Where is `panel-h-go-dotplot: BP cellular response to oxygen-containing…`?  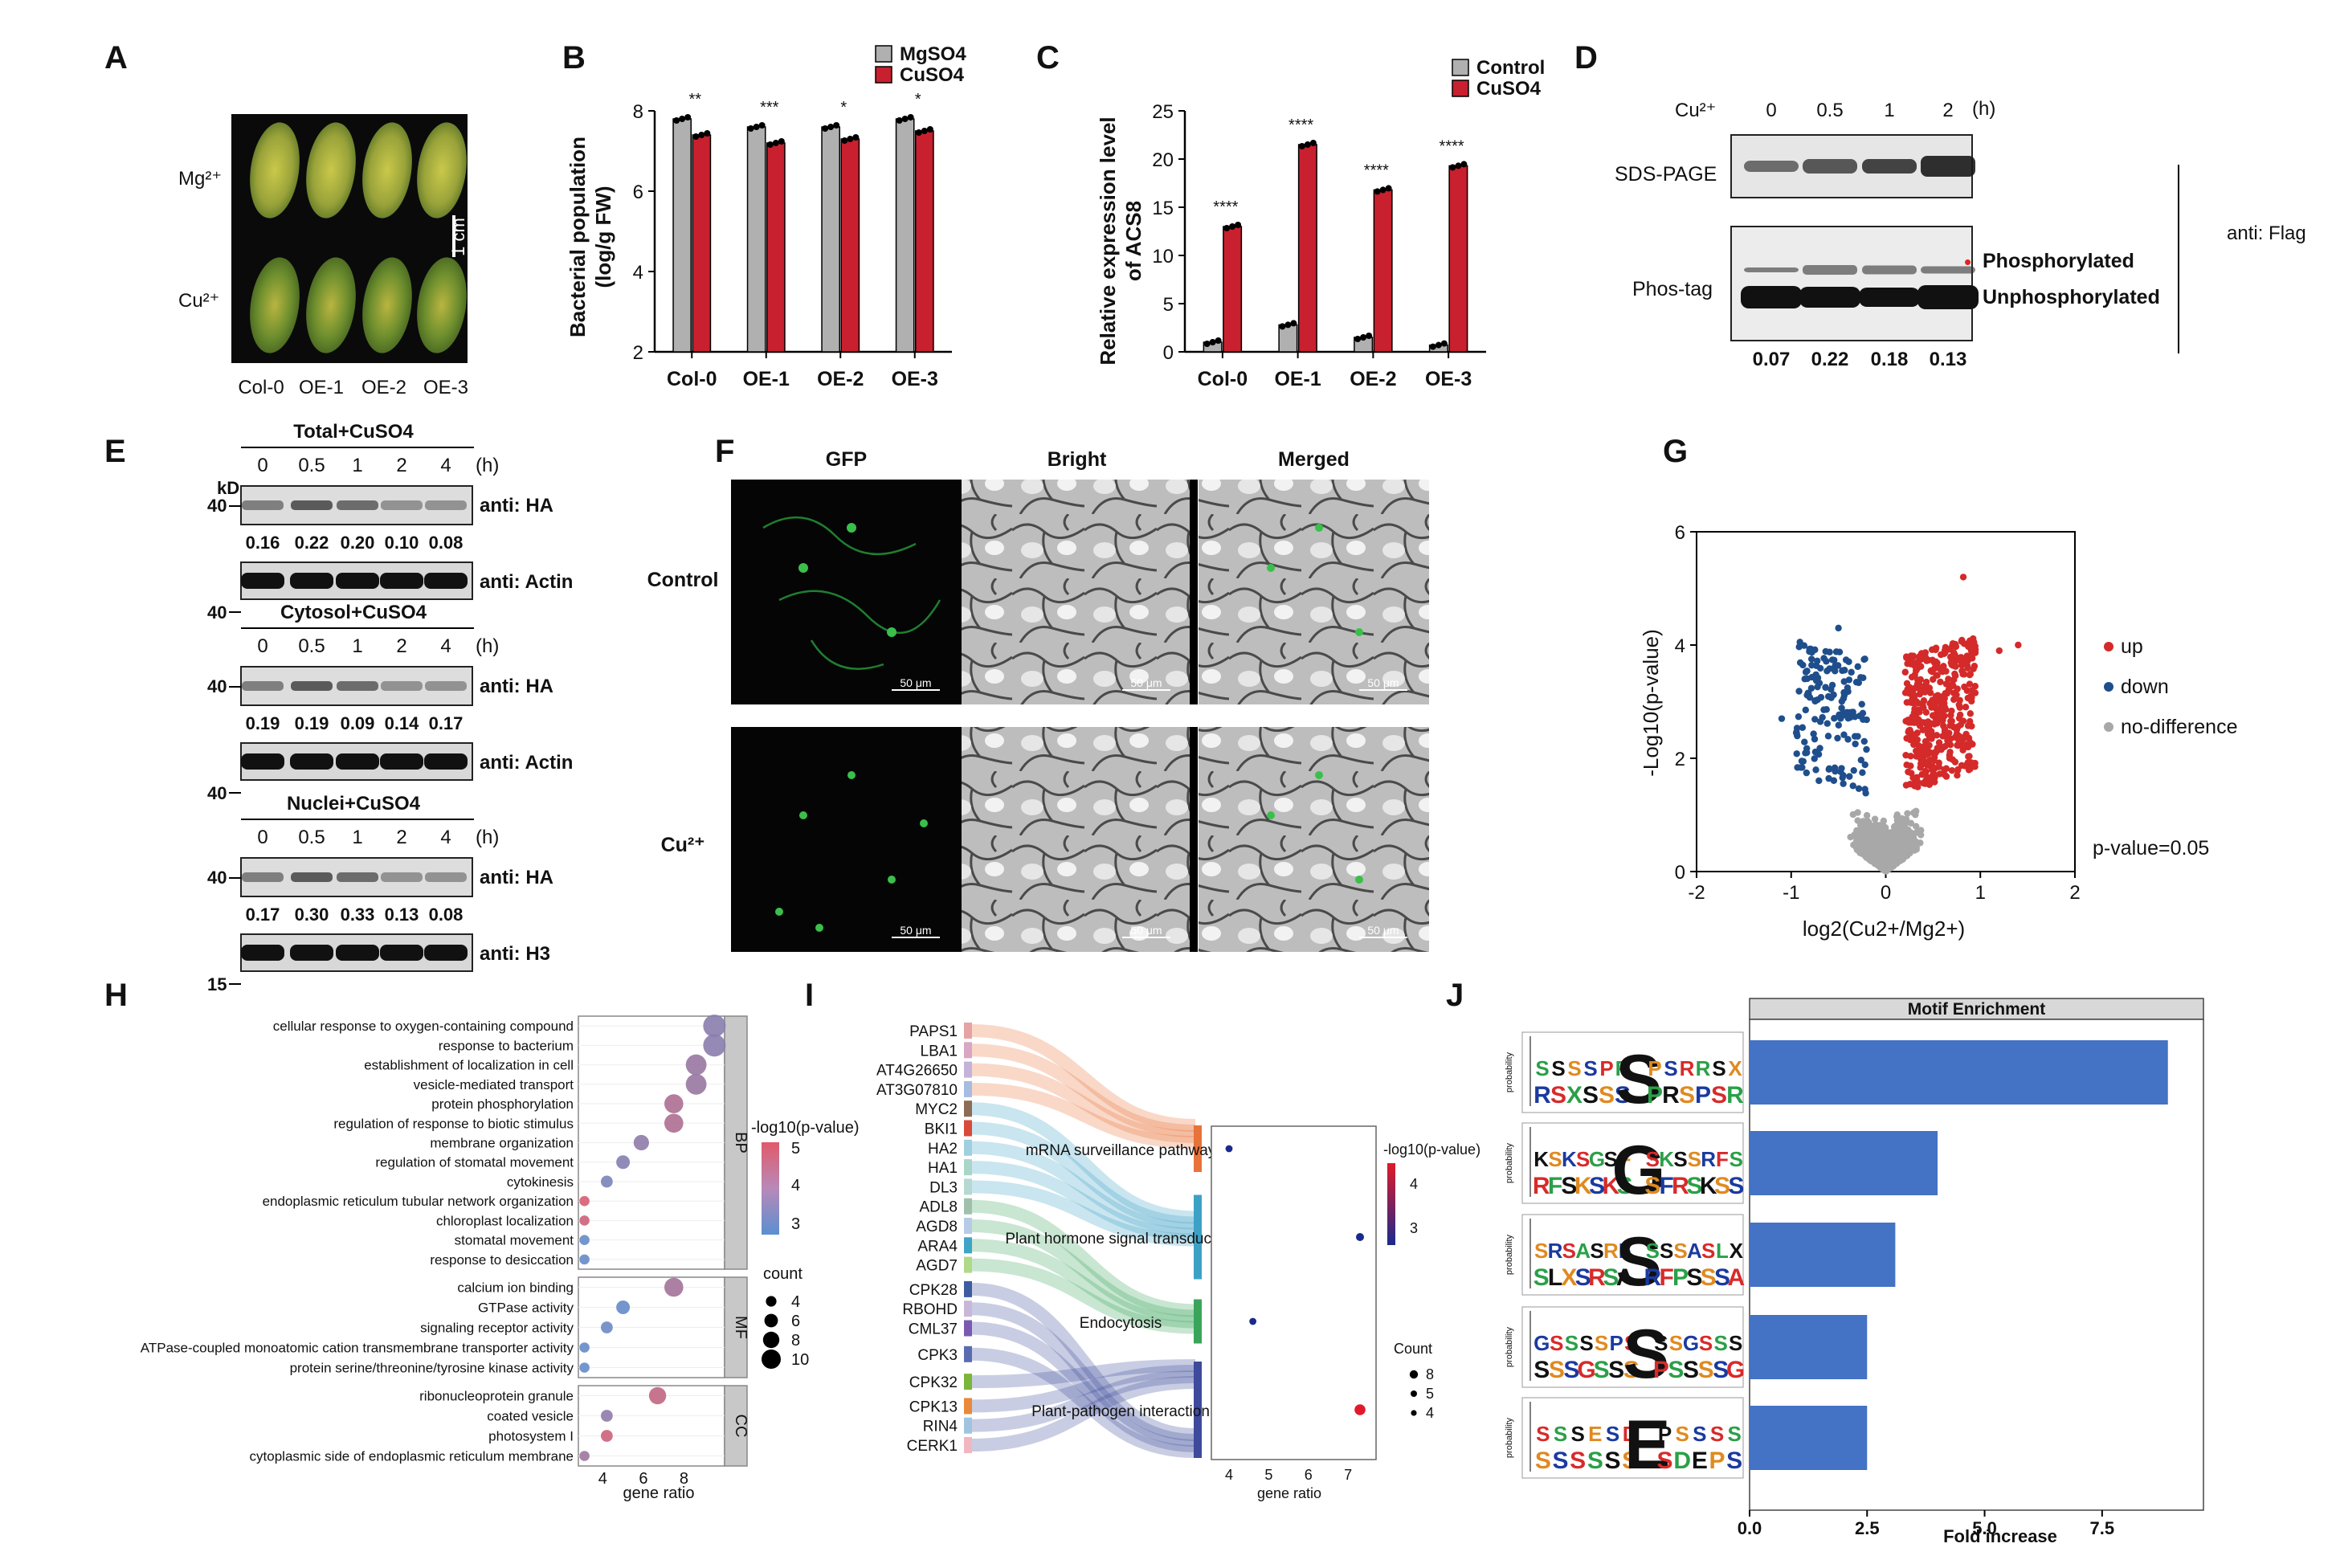
panel-h-go-dotplot: BP cellular response to oxygen-containing… is located at coordinates (500, 1258).